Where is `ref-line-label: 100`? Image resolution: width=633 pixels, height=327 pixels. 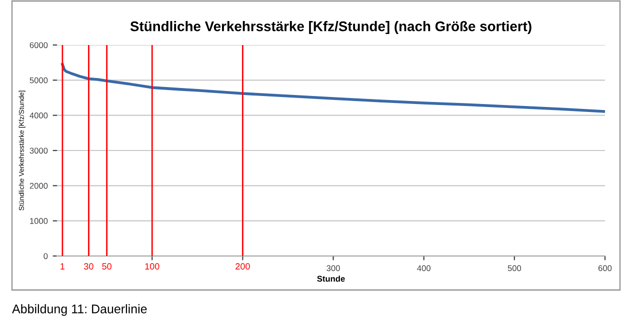 ref-line-label: 100 is located at coordinates (152, 266).